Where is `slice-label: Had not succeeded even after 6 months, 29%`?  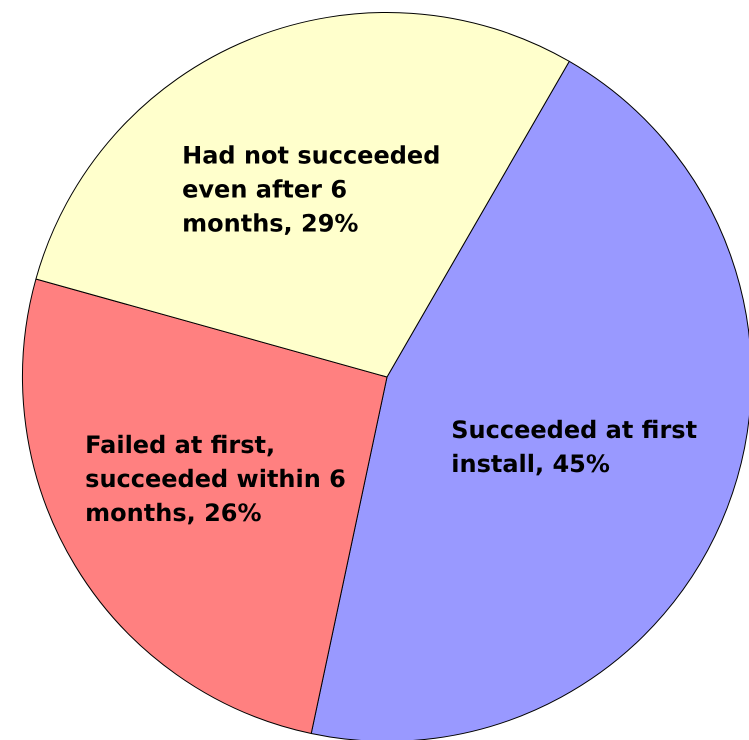 slice-label: Had not succeeded even after 6 months, 29% is located at coordinates (311, 190).